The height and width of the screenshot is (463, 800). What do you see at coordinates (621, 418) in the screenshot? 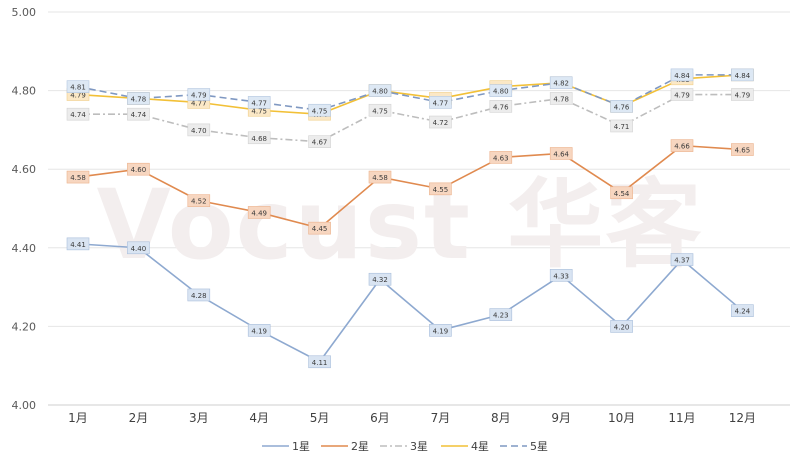
I see `x-tick-label: 10月` at bounding box center [621, 418].